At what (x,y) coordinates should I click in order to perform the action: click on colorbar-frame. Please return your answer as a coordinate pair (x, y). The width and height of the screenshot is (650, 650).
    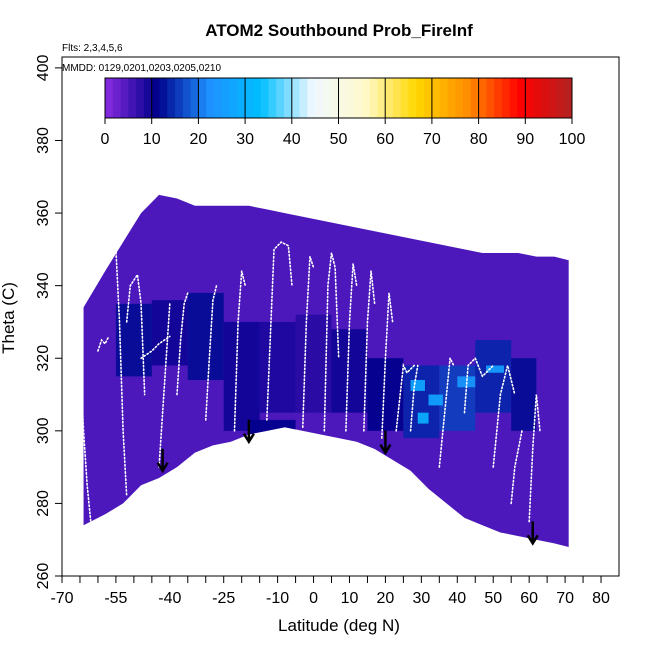
    Looking at the image, I should click on (338, 98).